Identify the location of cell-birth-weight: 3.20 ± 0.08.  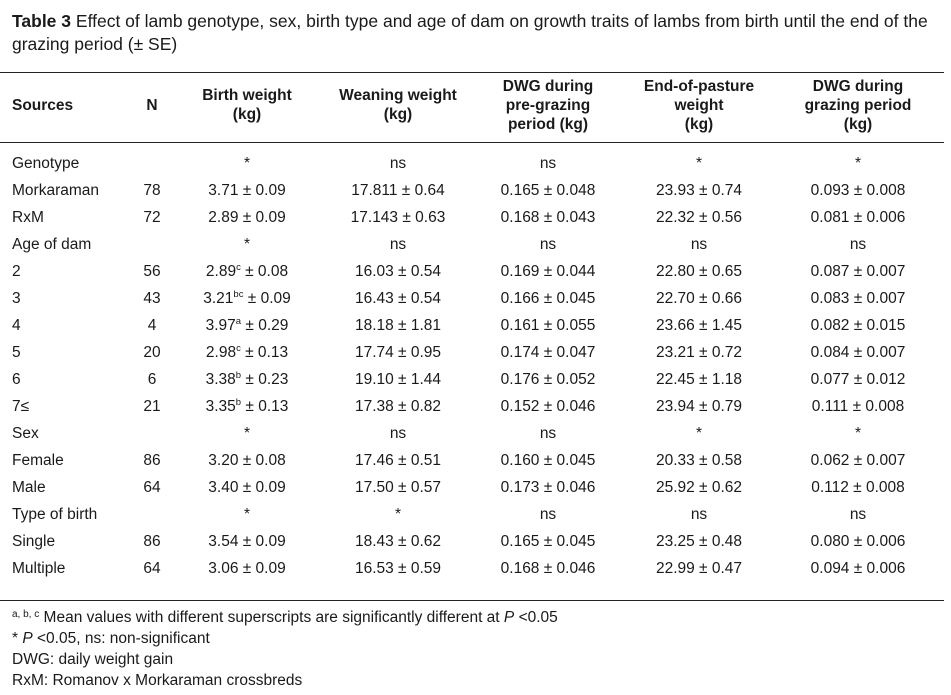
(247, 460).